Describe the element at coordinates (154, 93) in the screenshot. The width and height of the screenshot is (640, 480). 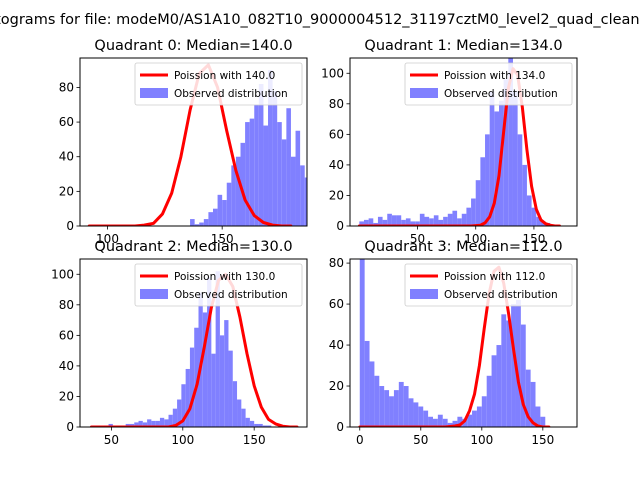
I see `quadrant-0-legend-observed-swatch` at that location.